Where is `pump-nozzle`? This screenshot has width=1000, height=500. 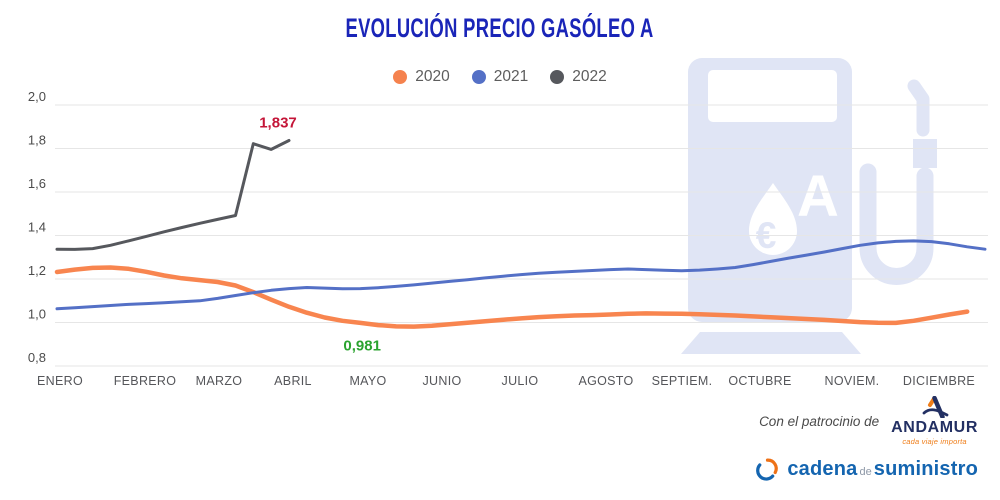 pump-nozzle is located at coordinates (918, 108).